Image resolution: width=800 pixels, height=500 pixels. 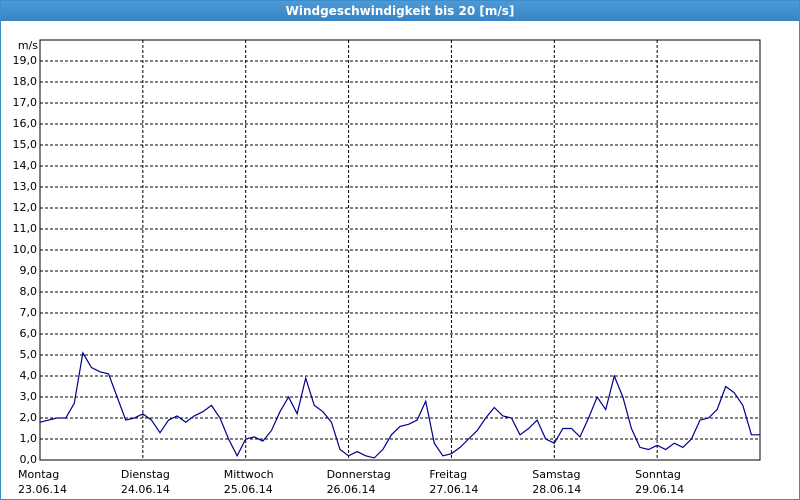 What do you see at coordinates (145, 474) in the screenshot?
I see `x-tick-day: Dienstag` at bounding box center [145, 474].